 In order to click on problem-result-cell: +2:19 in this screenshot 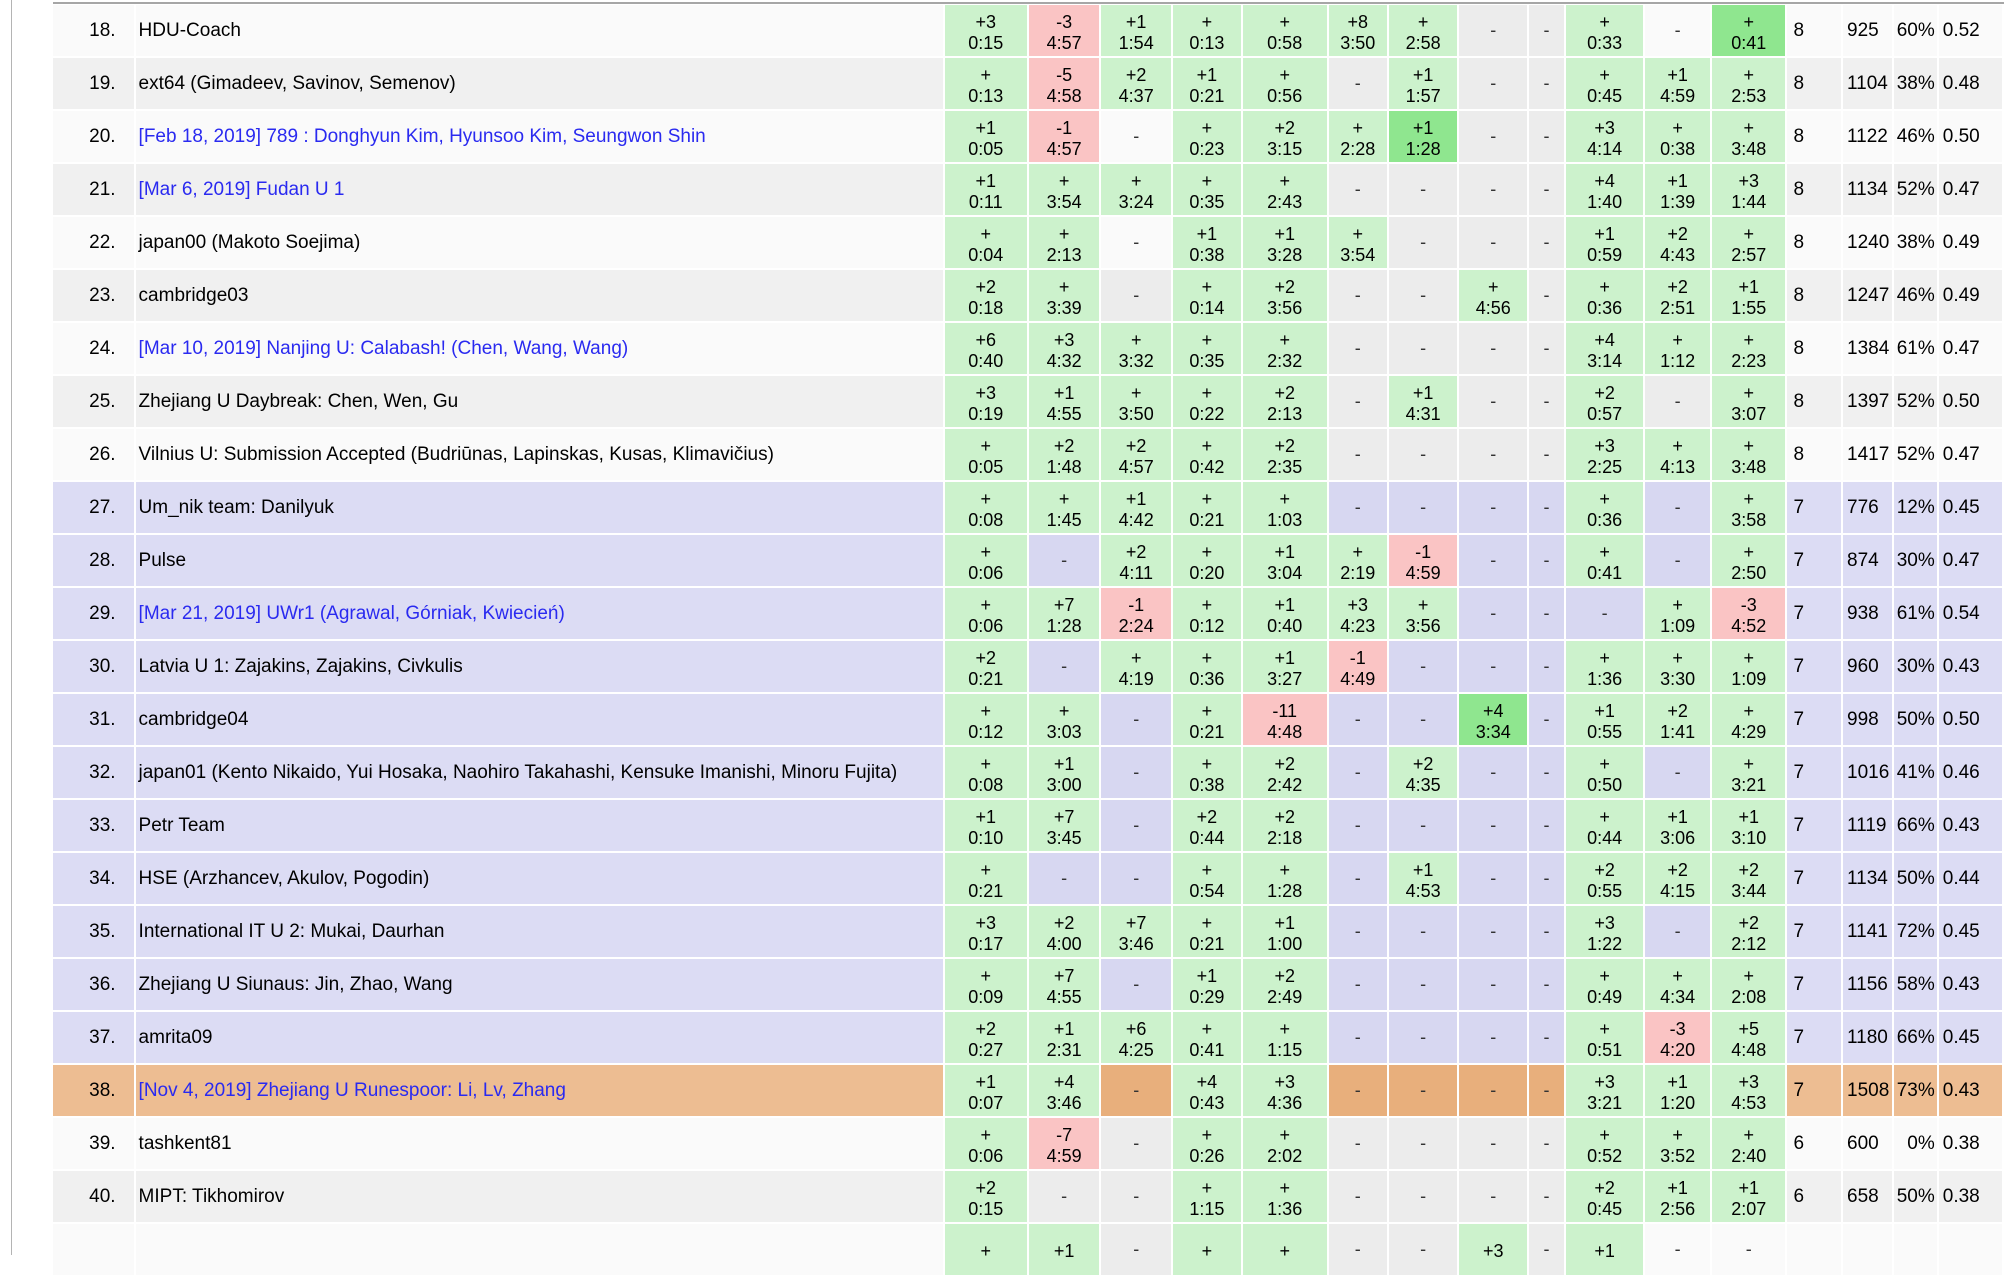, I will do `click(1357, 560)`.